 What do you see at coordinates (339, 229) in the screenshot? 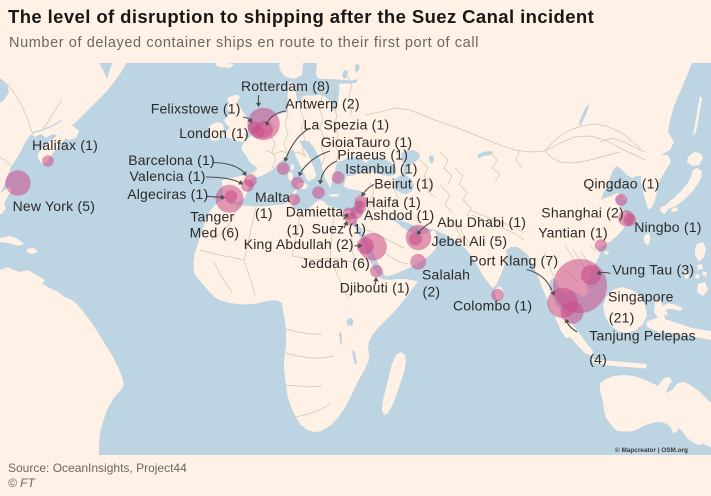
I see `svg-text: Suez (1)` at bounding box center [339, 229].